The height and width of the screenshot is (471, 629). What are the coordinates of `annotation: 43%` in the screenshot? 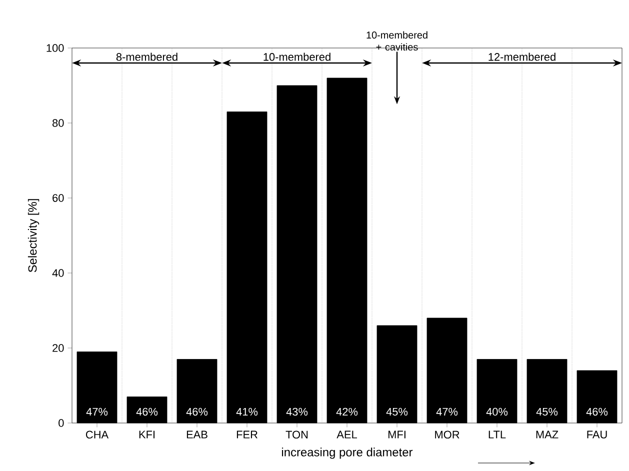 It's located at (297, 412).